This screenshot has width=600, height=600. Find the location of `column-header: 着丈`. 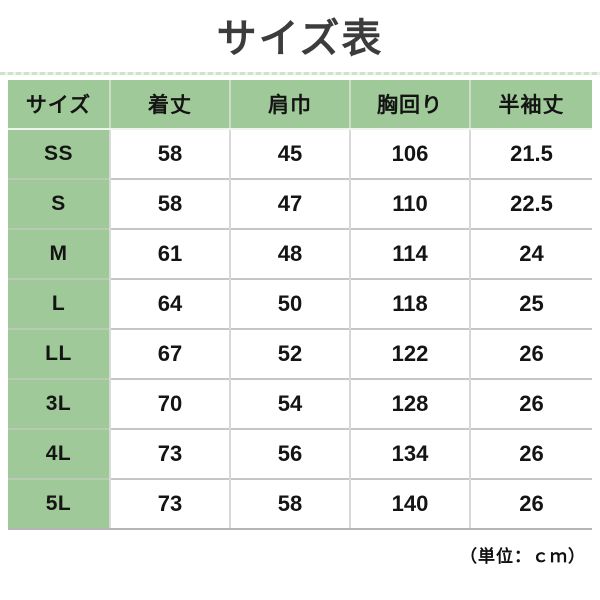

column-header: 着丈 is located at coordinates (169, 105).